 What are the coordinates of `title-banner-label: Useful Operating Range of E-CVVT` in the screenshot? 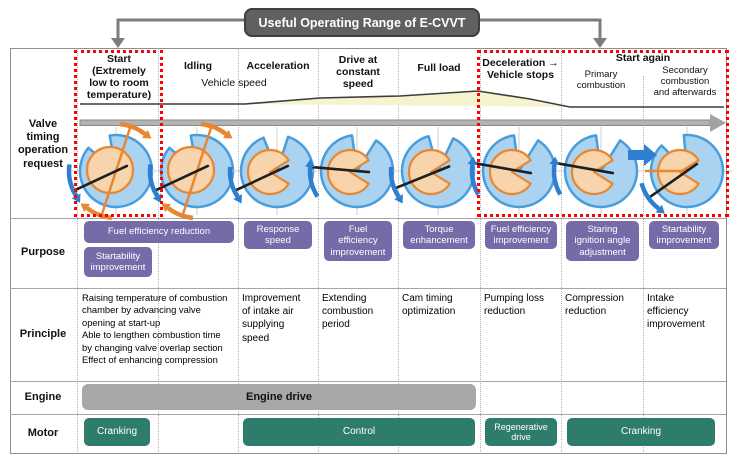 It's located at (362, 22).